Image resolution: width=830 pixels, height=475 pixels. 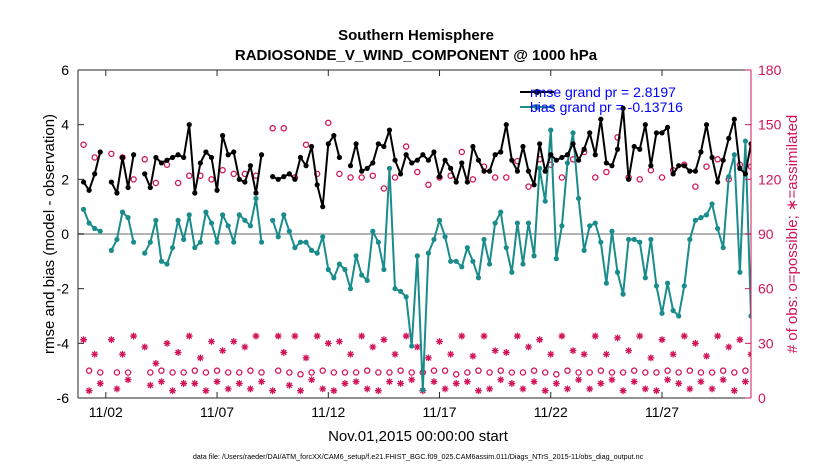 I want to click on y-tick-label-right: 120, so click(x=770, y=179).